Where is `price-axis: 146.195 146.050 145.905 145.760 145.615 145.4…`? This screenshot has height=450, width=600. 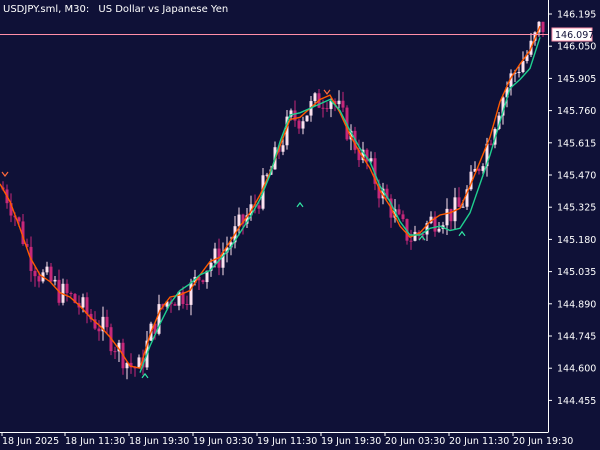 price-axis: 146.195 146.050 145.905 145.760 145.615 145.4… is located at coordinates (572, 208).